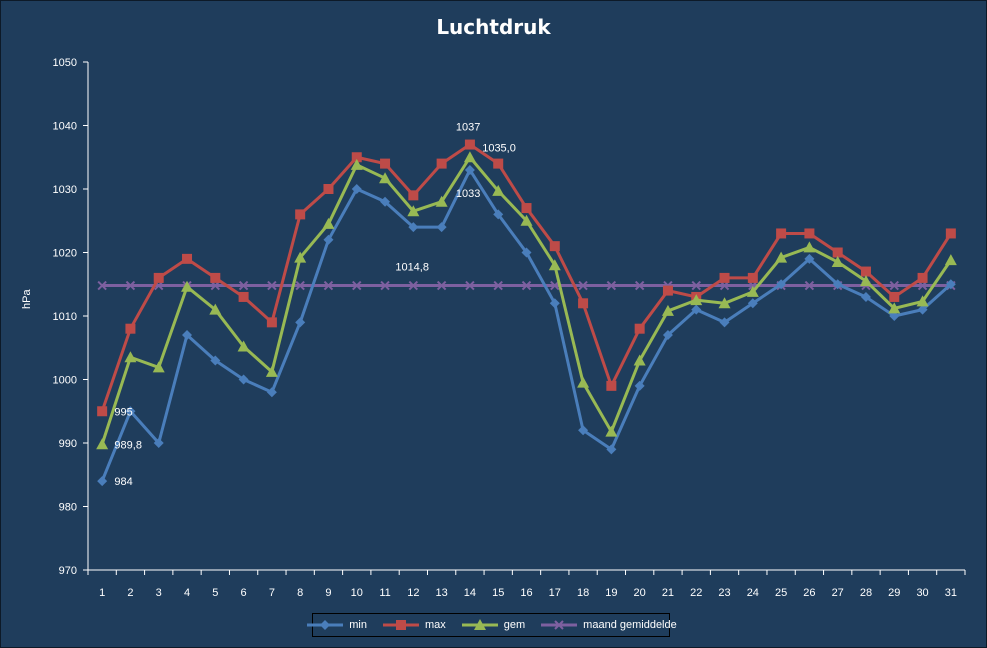 The height and width of the screenshot is (648, 987). Describe the element at coordinates (468, 128) in the screenshot. I see `data-label: 1037` at that location.